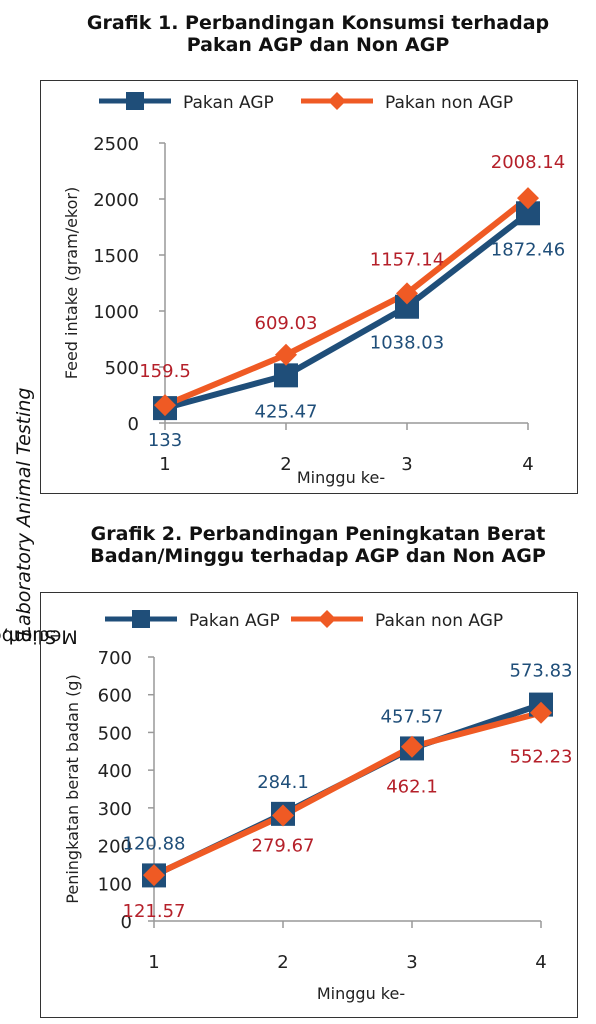  Describe the element at coordinates (527, 464) in the screenshot. I see `chart1-x-tick-label: 4` at that location.